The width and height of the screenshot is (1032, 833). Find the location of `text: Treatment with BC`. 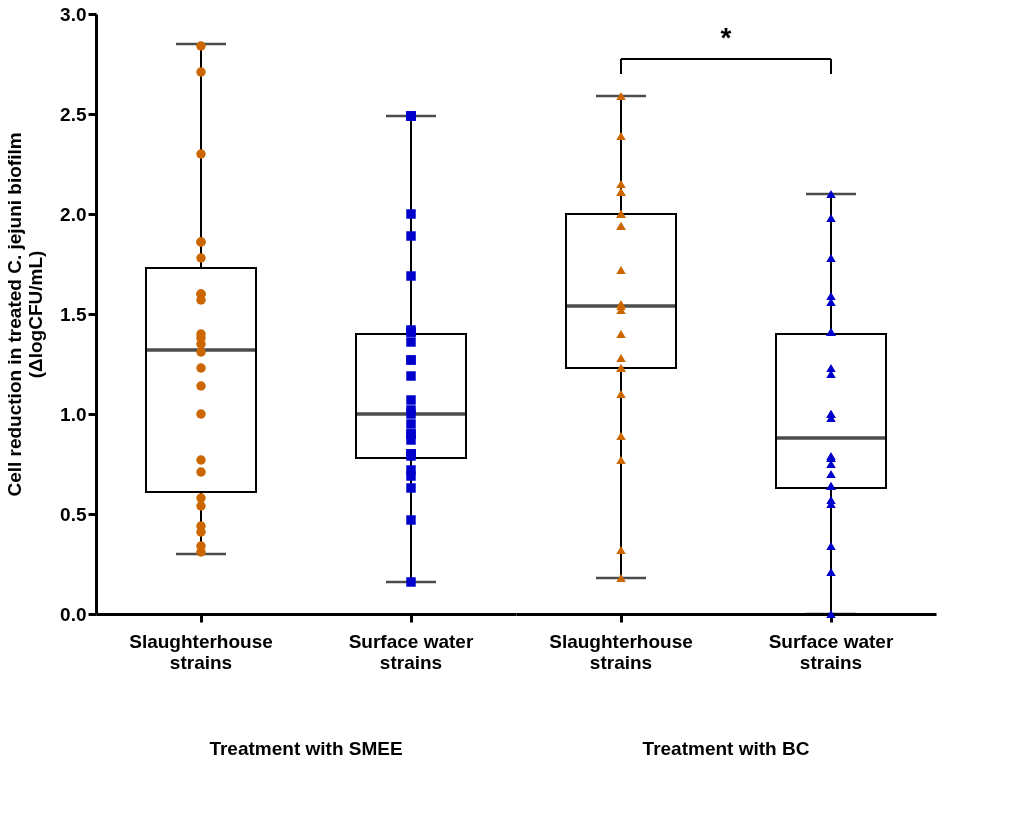

text: Treatment with BC is located at coordinates (726, 748).